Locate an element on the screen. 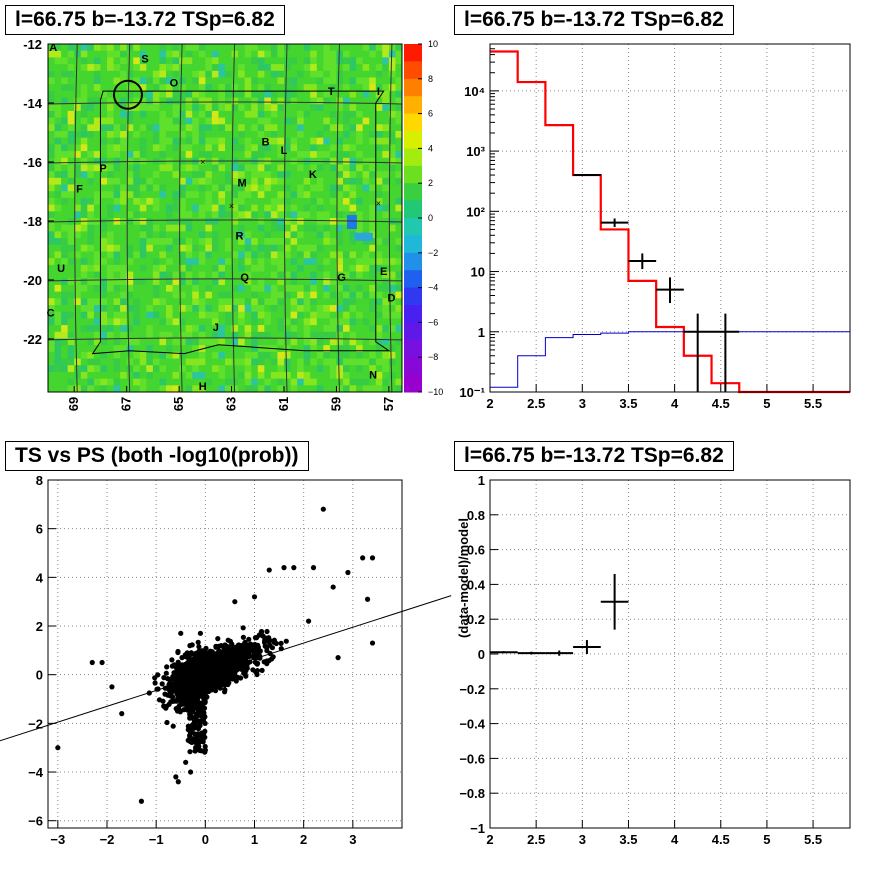 The image size is (896, 872). y-tick-label: −0.2 is located at coordinates (472, 689).